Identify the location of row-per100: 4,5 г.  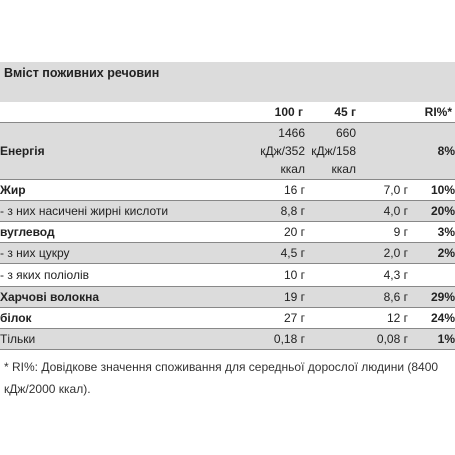
(255, 253).